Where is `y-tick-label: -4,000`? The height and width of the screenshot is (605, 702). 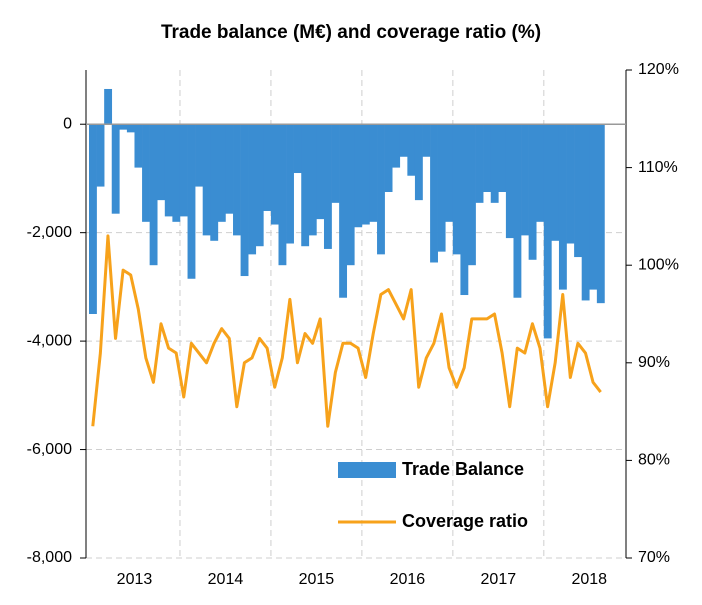 y-tick-label: -4,000 is located at coordinates (49, 340).